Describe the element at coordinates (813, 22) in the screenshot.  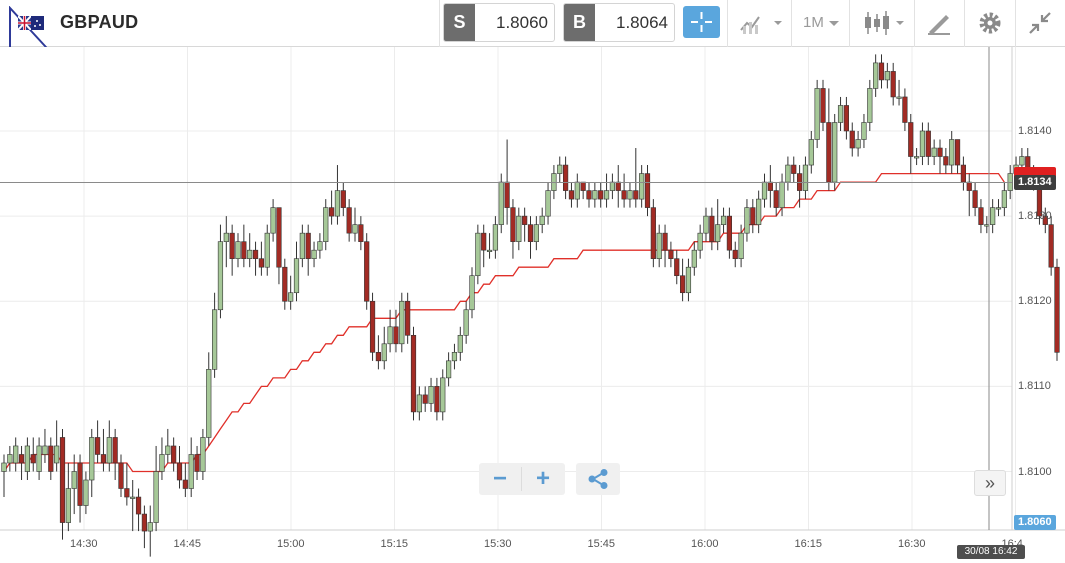
I see `timeframe-selector: 1M` at that location.